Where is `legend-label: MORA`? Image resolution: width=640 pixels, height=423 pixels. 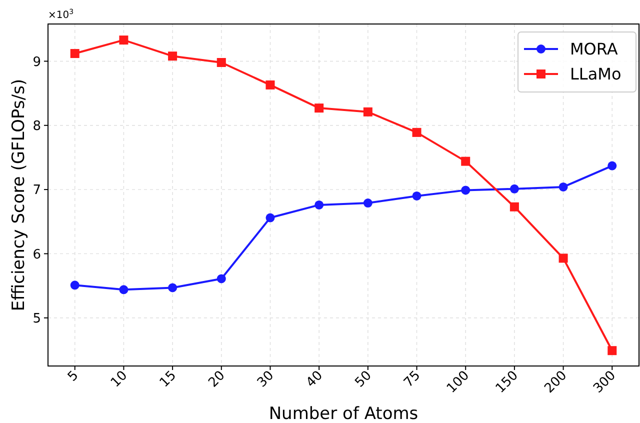 legend-label: MORA is located at coordinates (594, 49).